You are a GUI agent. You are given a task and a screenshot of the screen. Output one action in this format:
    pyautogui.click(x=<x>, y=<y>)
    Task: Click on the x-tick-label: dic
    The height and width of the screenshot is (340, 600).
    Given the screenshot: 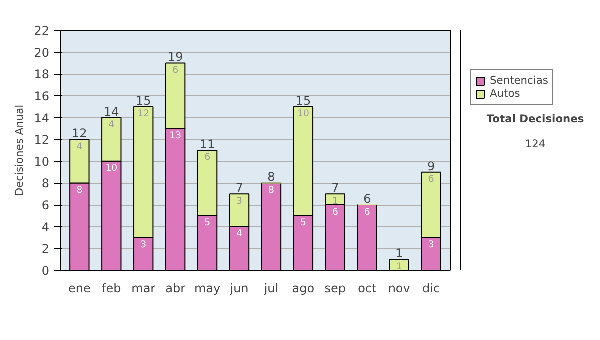 What is the action you would take?
    pyautogui.click(x=431, y=289)
    